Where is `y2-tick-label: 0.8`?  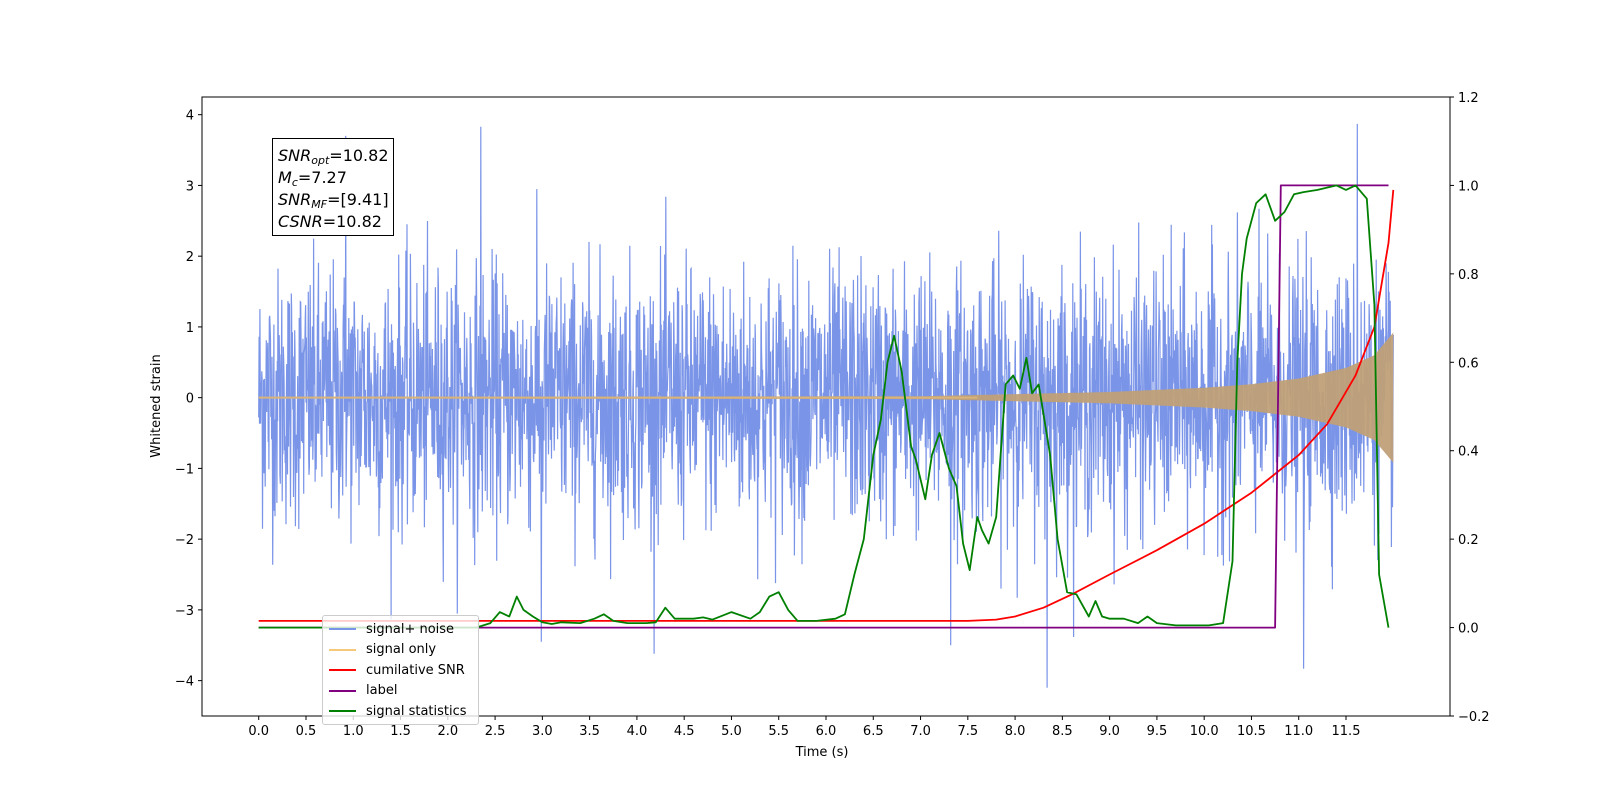 y2-tick-label: 0.8 is located at coordinates (1468, 275).